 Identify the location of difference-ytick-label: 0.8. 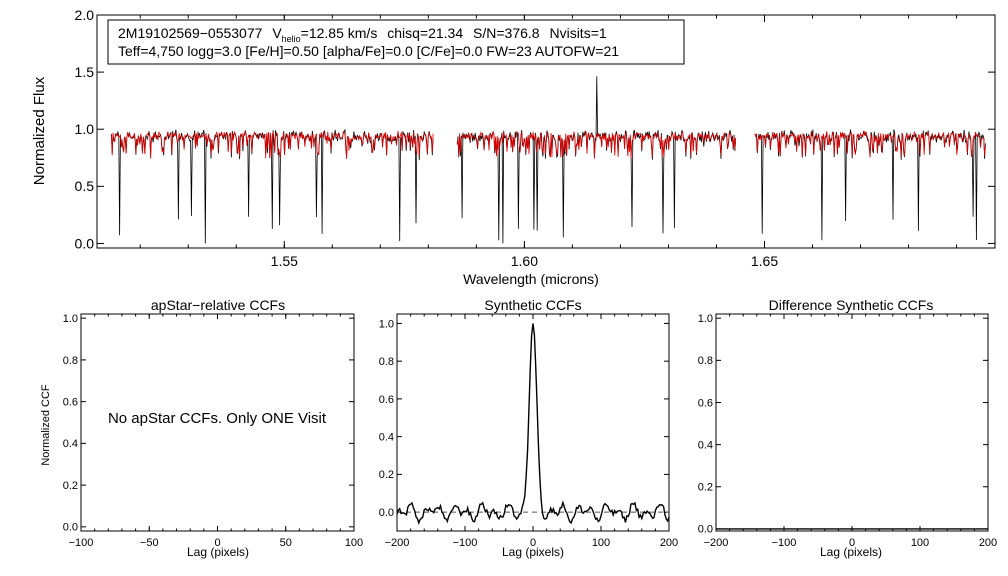
(705, 361).